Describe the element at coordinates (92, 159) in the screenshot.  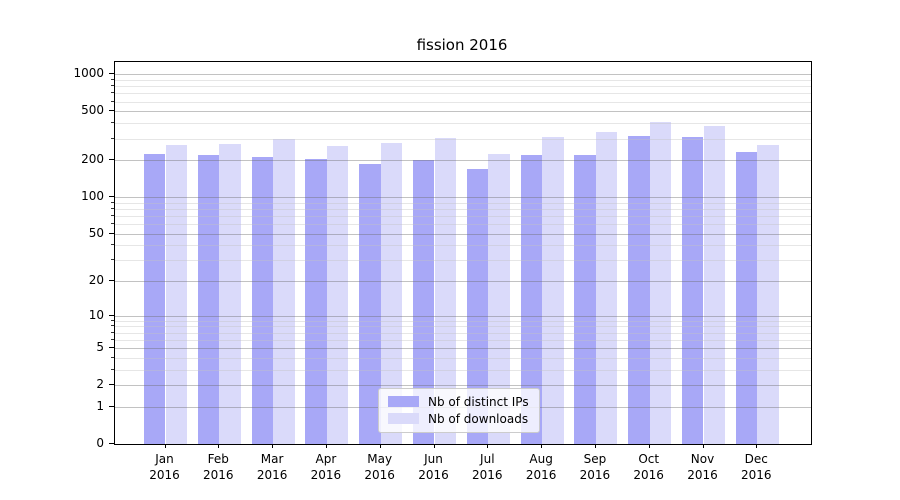
I see `y-tick-label: 200` at that location.